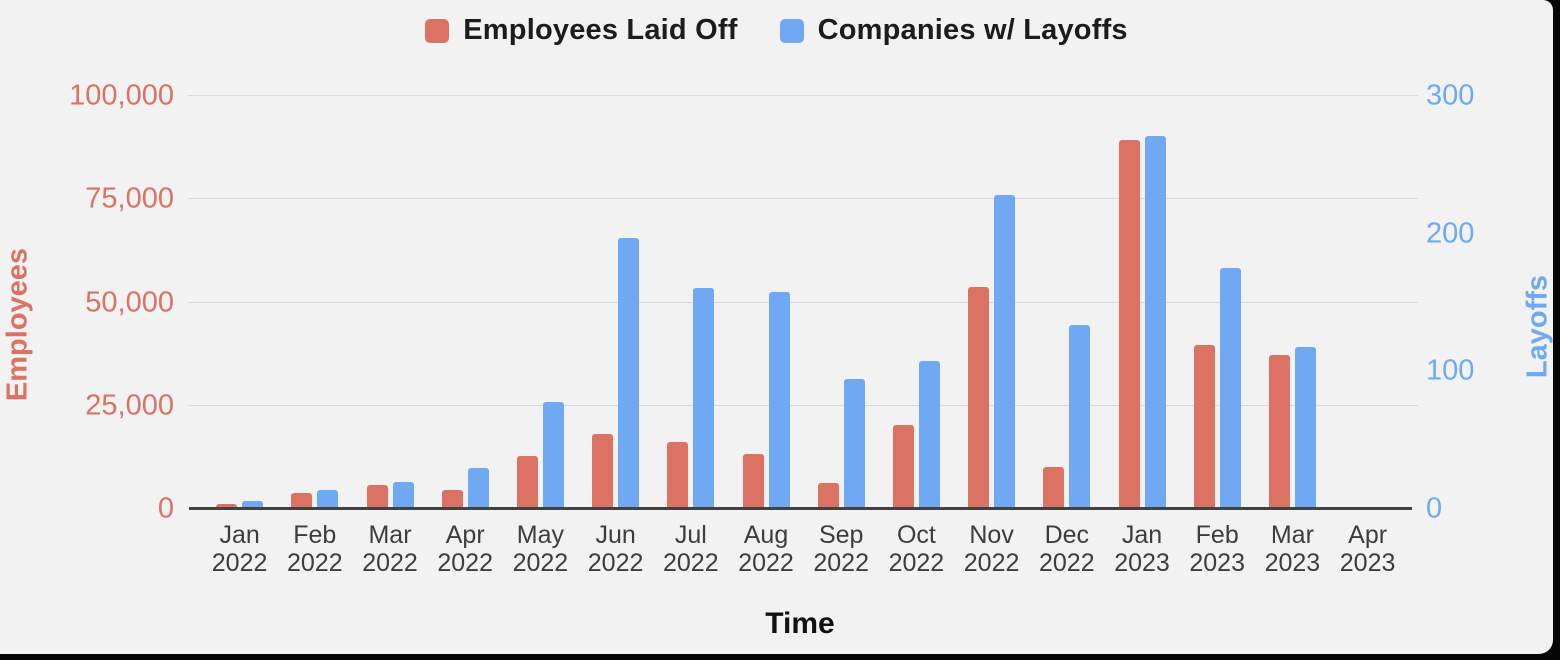 Image resolution: width=1560 pixels, height=660 pixels. What do you see at coordinates (1066, 549) in the screenshot?
I see `x-axis-label-dec-2022: Dec 2022` at bounding box center [1066, 549].